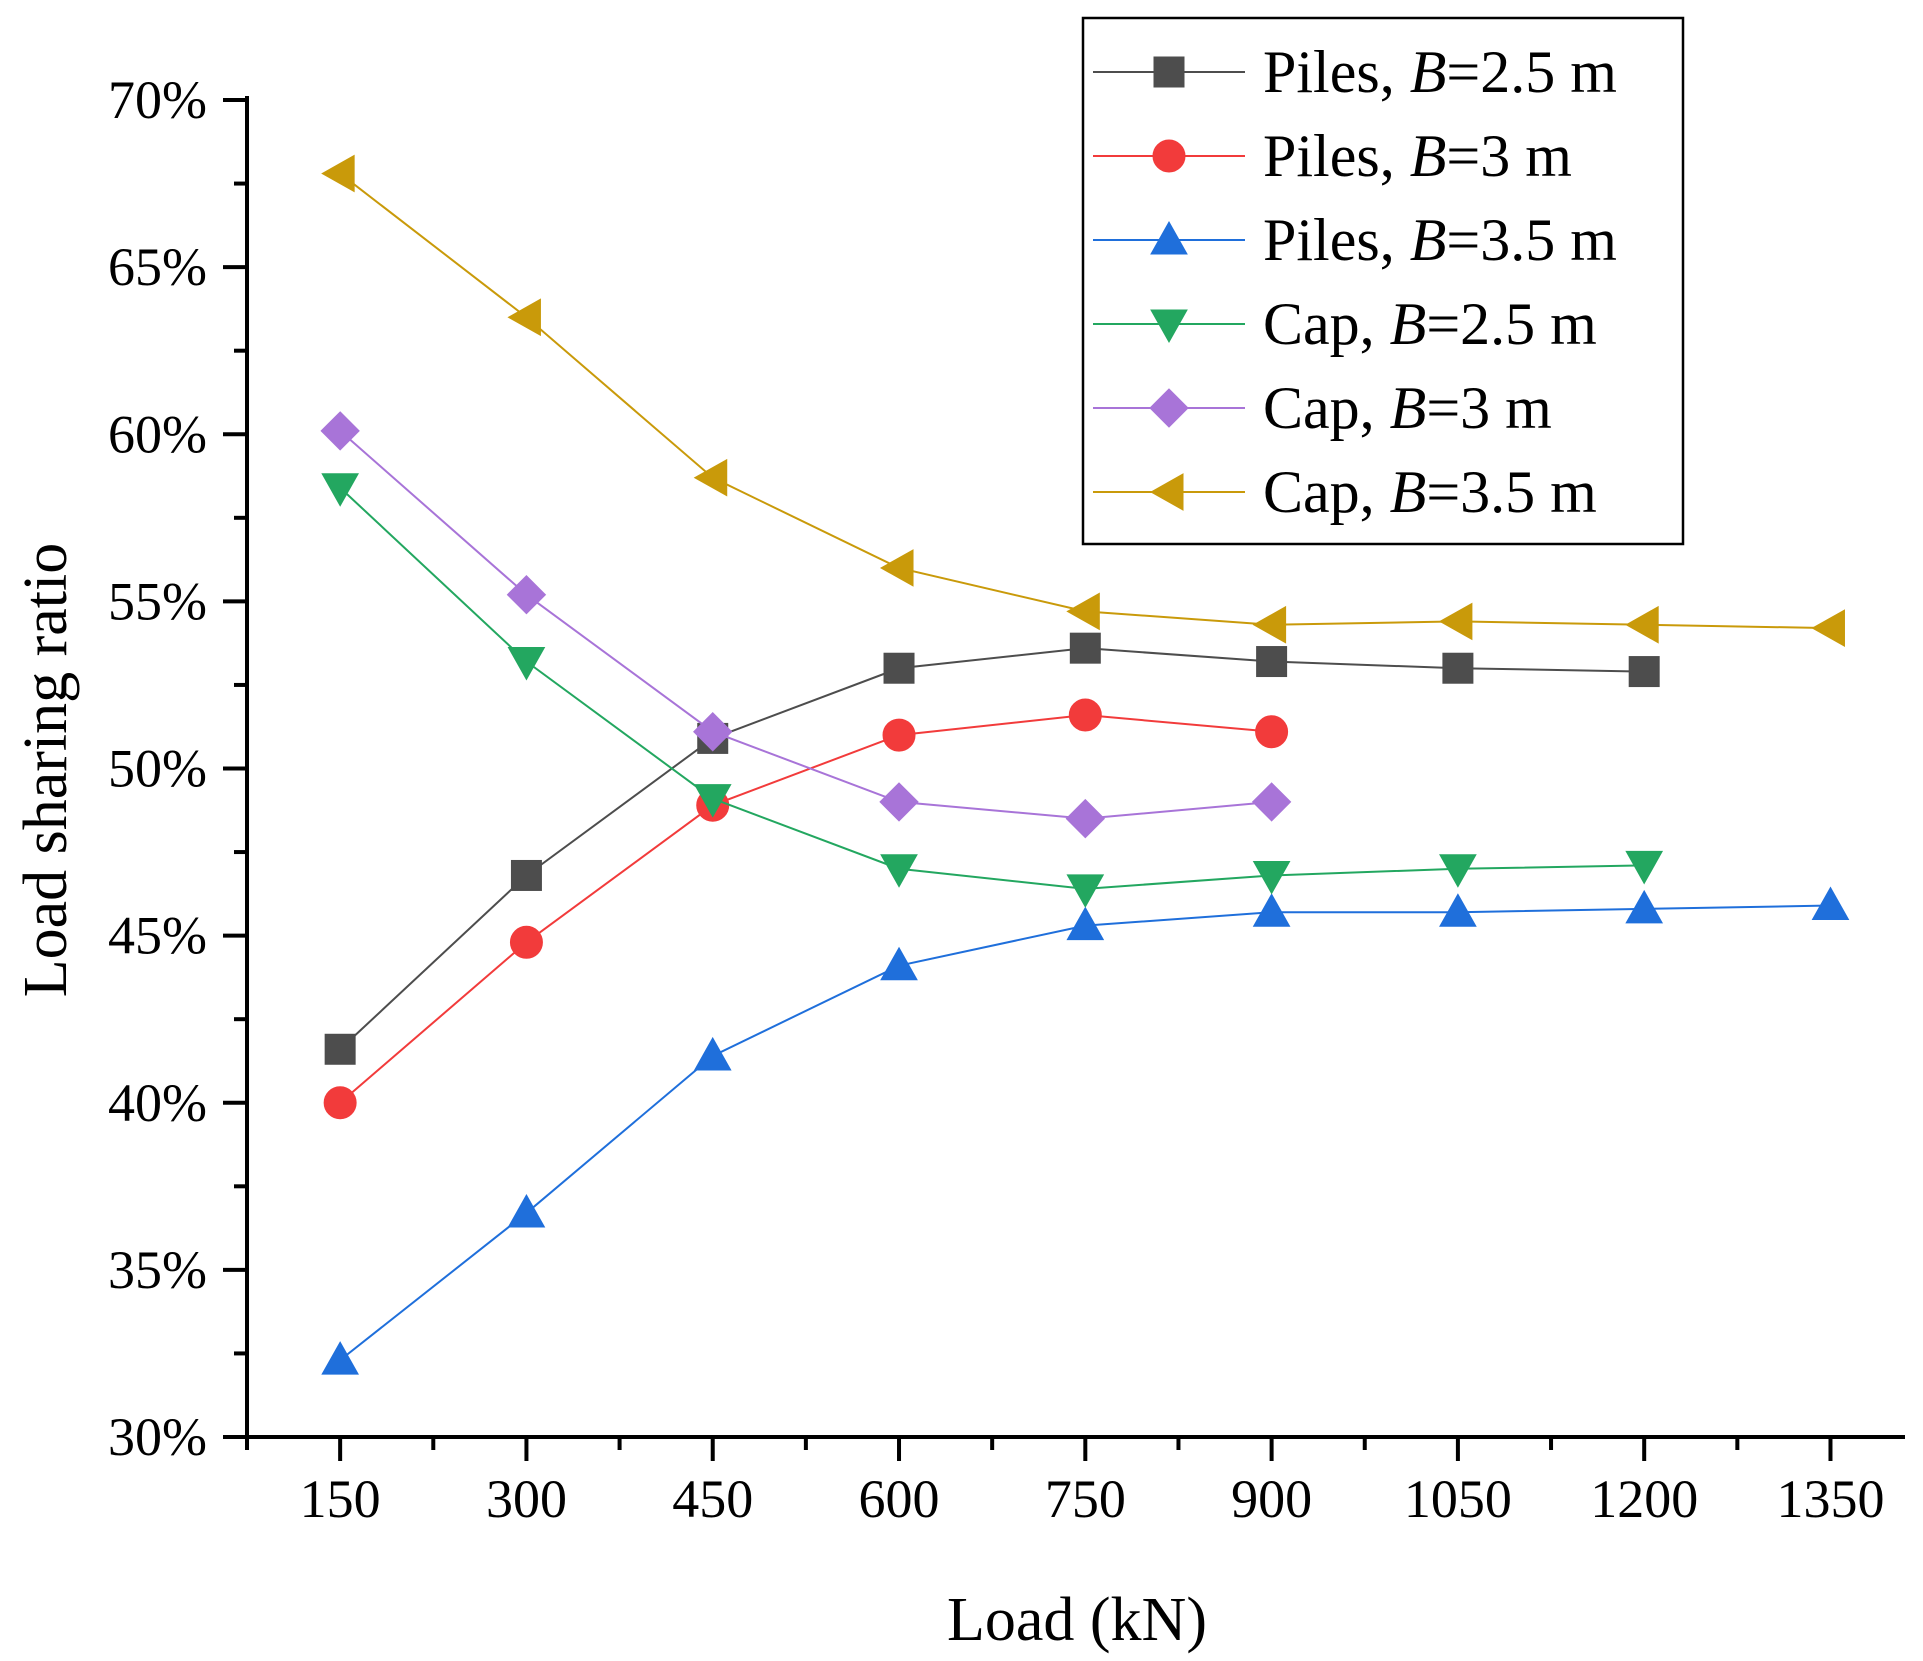  Describe the element at coordinates (1830, 1499) in the screenshot. I see `x-tick-label: 1350` at that location.